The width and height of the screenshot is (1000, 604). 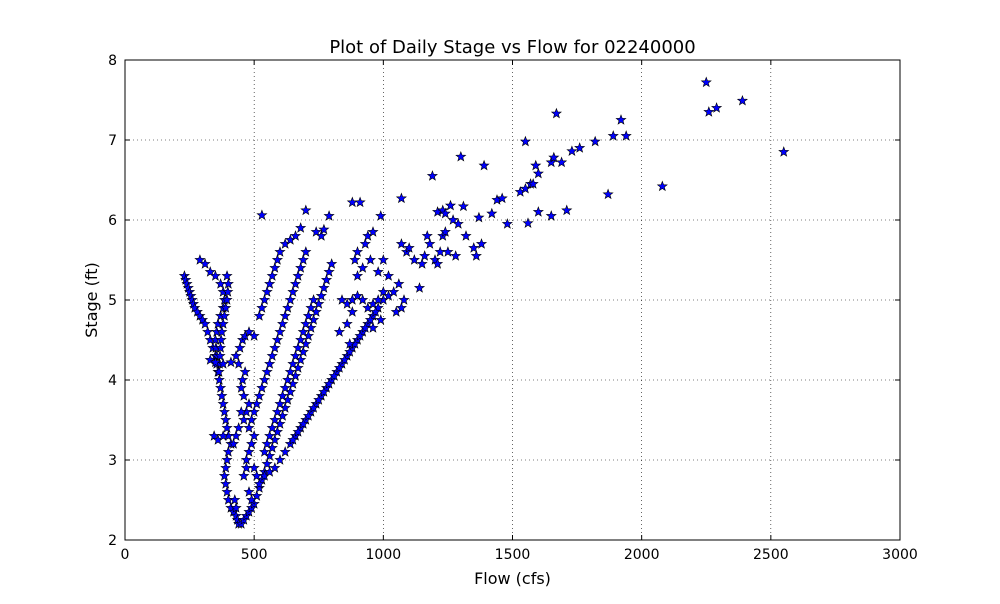 I want to click on y-tick-label: 8, so click(x=112, y=61).